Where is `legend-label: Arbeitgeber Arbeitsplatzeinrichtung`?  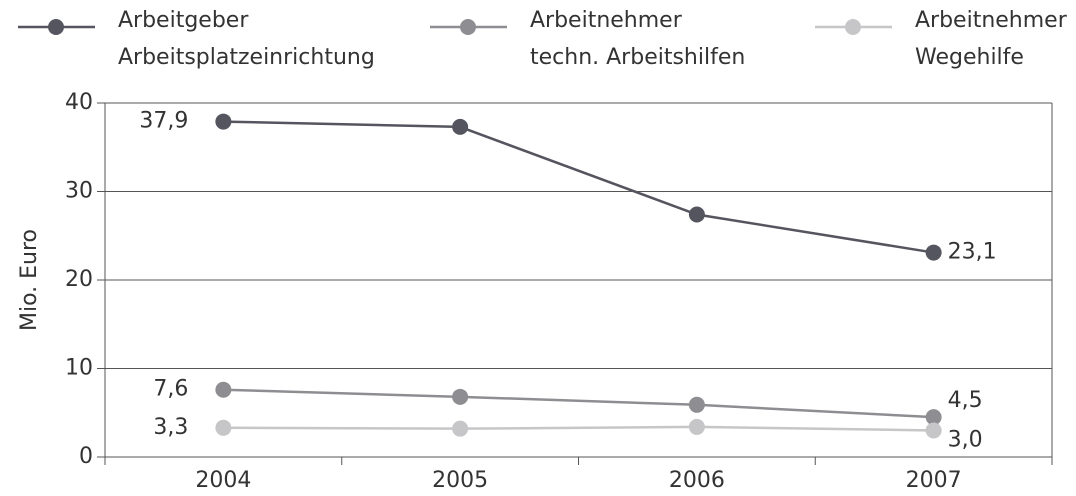
legend-label: Arbeitgeber Arbeitsplatzeinrichtung is located at coordinates (246, 39).